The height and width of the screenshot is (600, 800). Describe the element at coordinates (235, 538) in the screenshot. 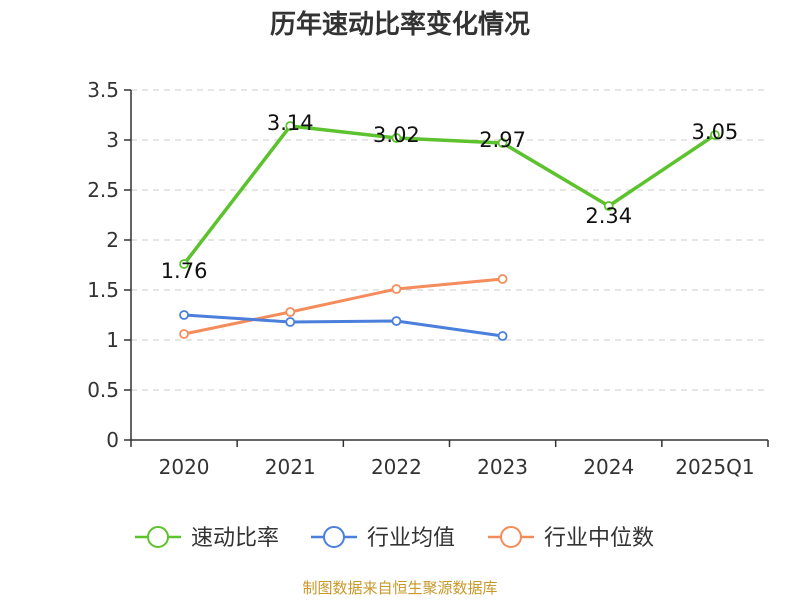

I see `legend-label: 速动比率` at that location.